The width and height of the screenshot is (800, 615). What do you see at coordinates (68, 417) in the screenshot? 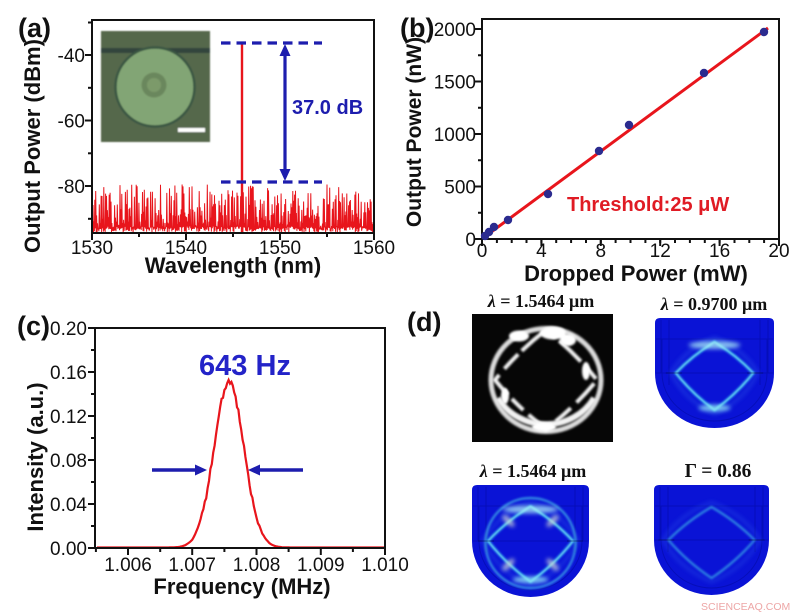
I see `svg-text: 0.12` at bounding box center [68, 417].